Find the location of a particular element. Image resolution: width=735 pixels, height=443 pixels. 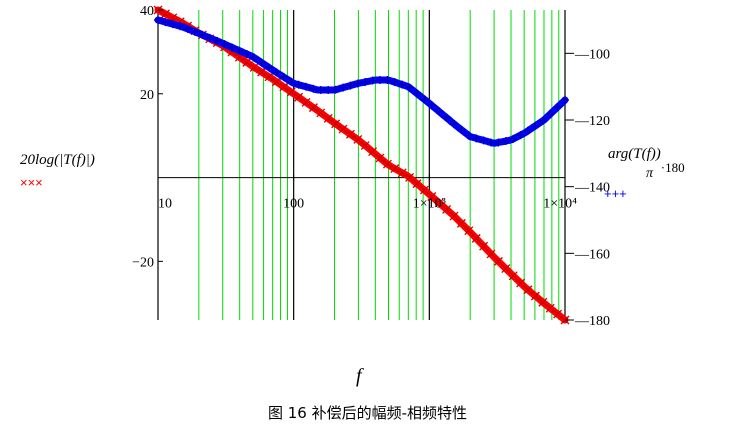

x-axis-label: f is located at coordinates (359, 376).